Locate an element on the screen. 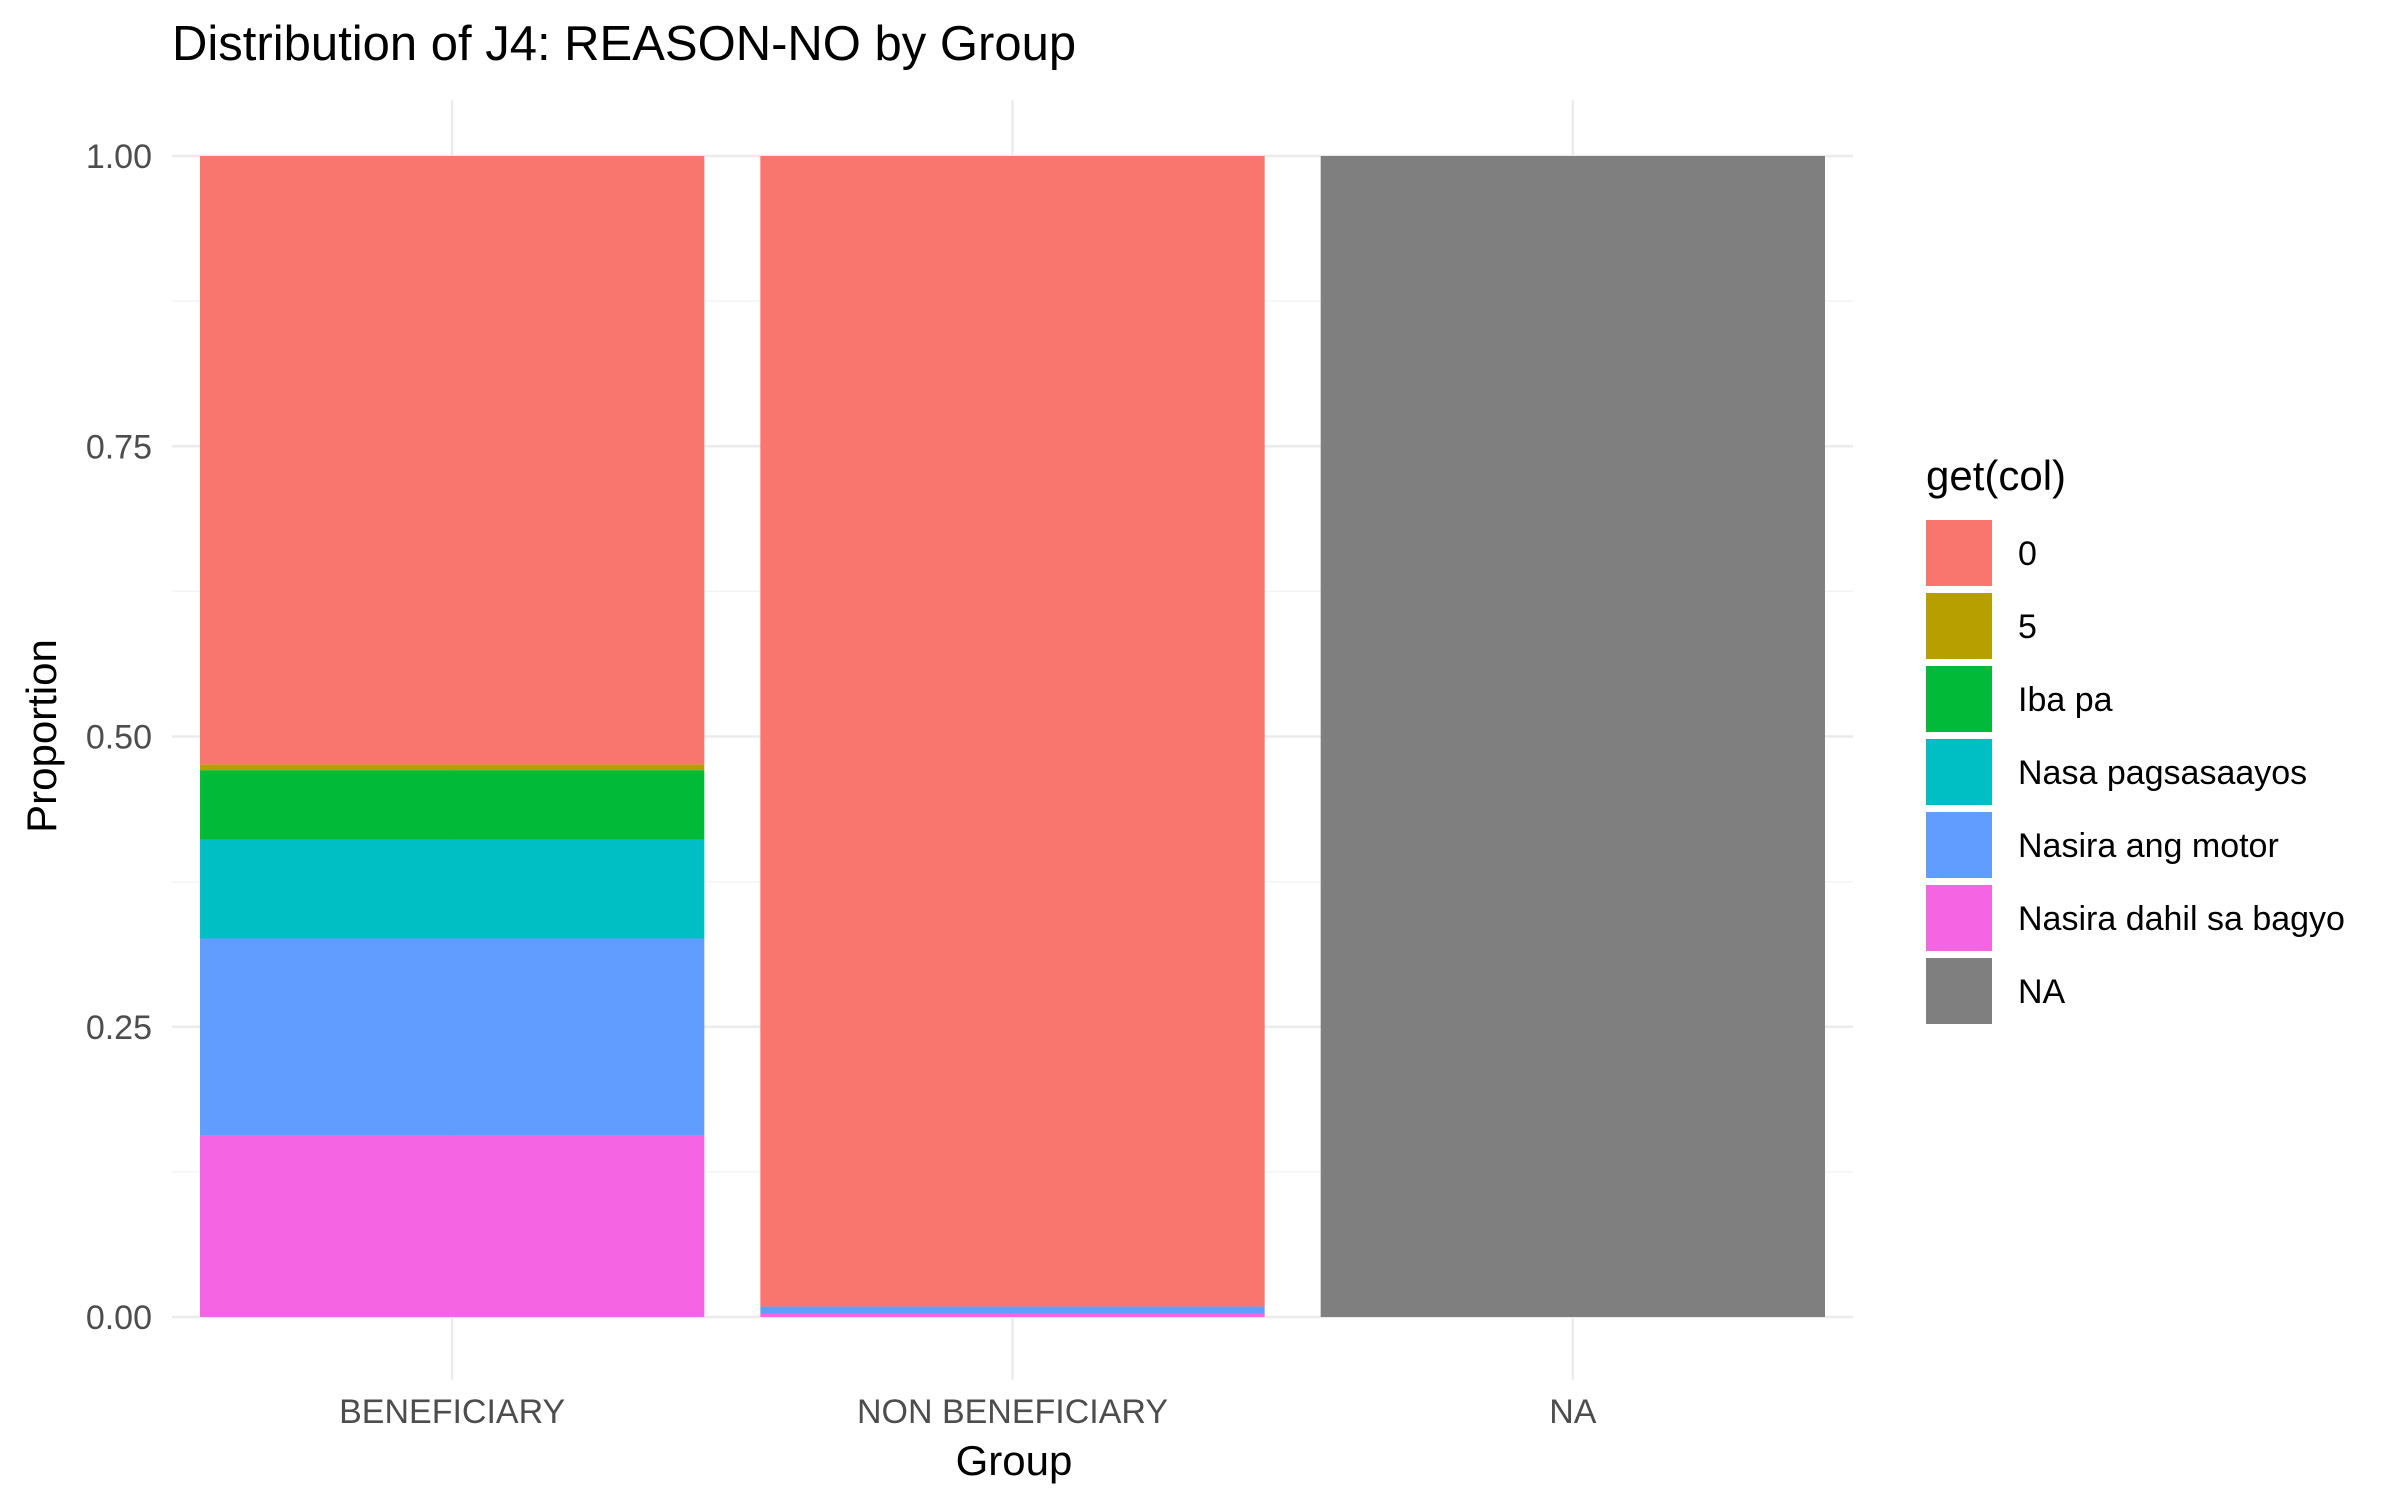  x-axis-ticks: BENEFICIARY NON BENEFICIARY NA is located at coordinates (968, 1412).